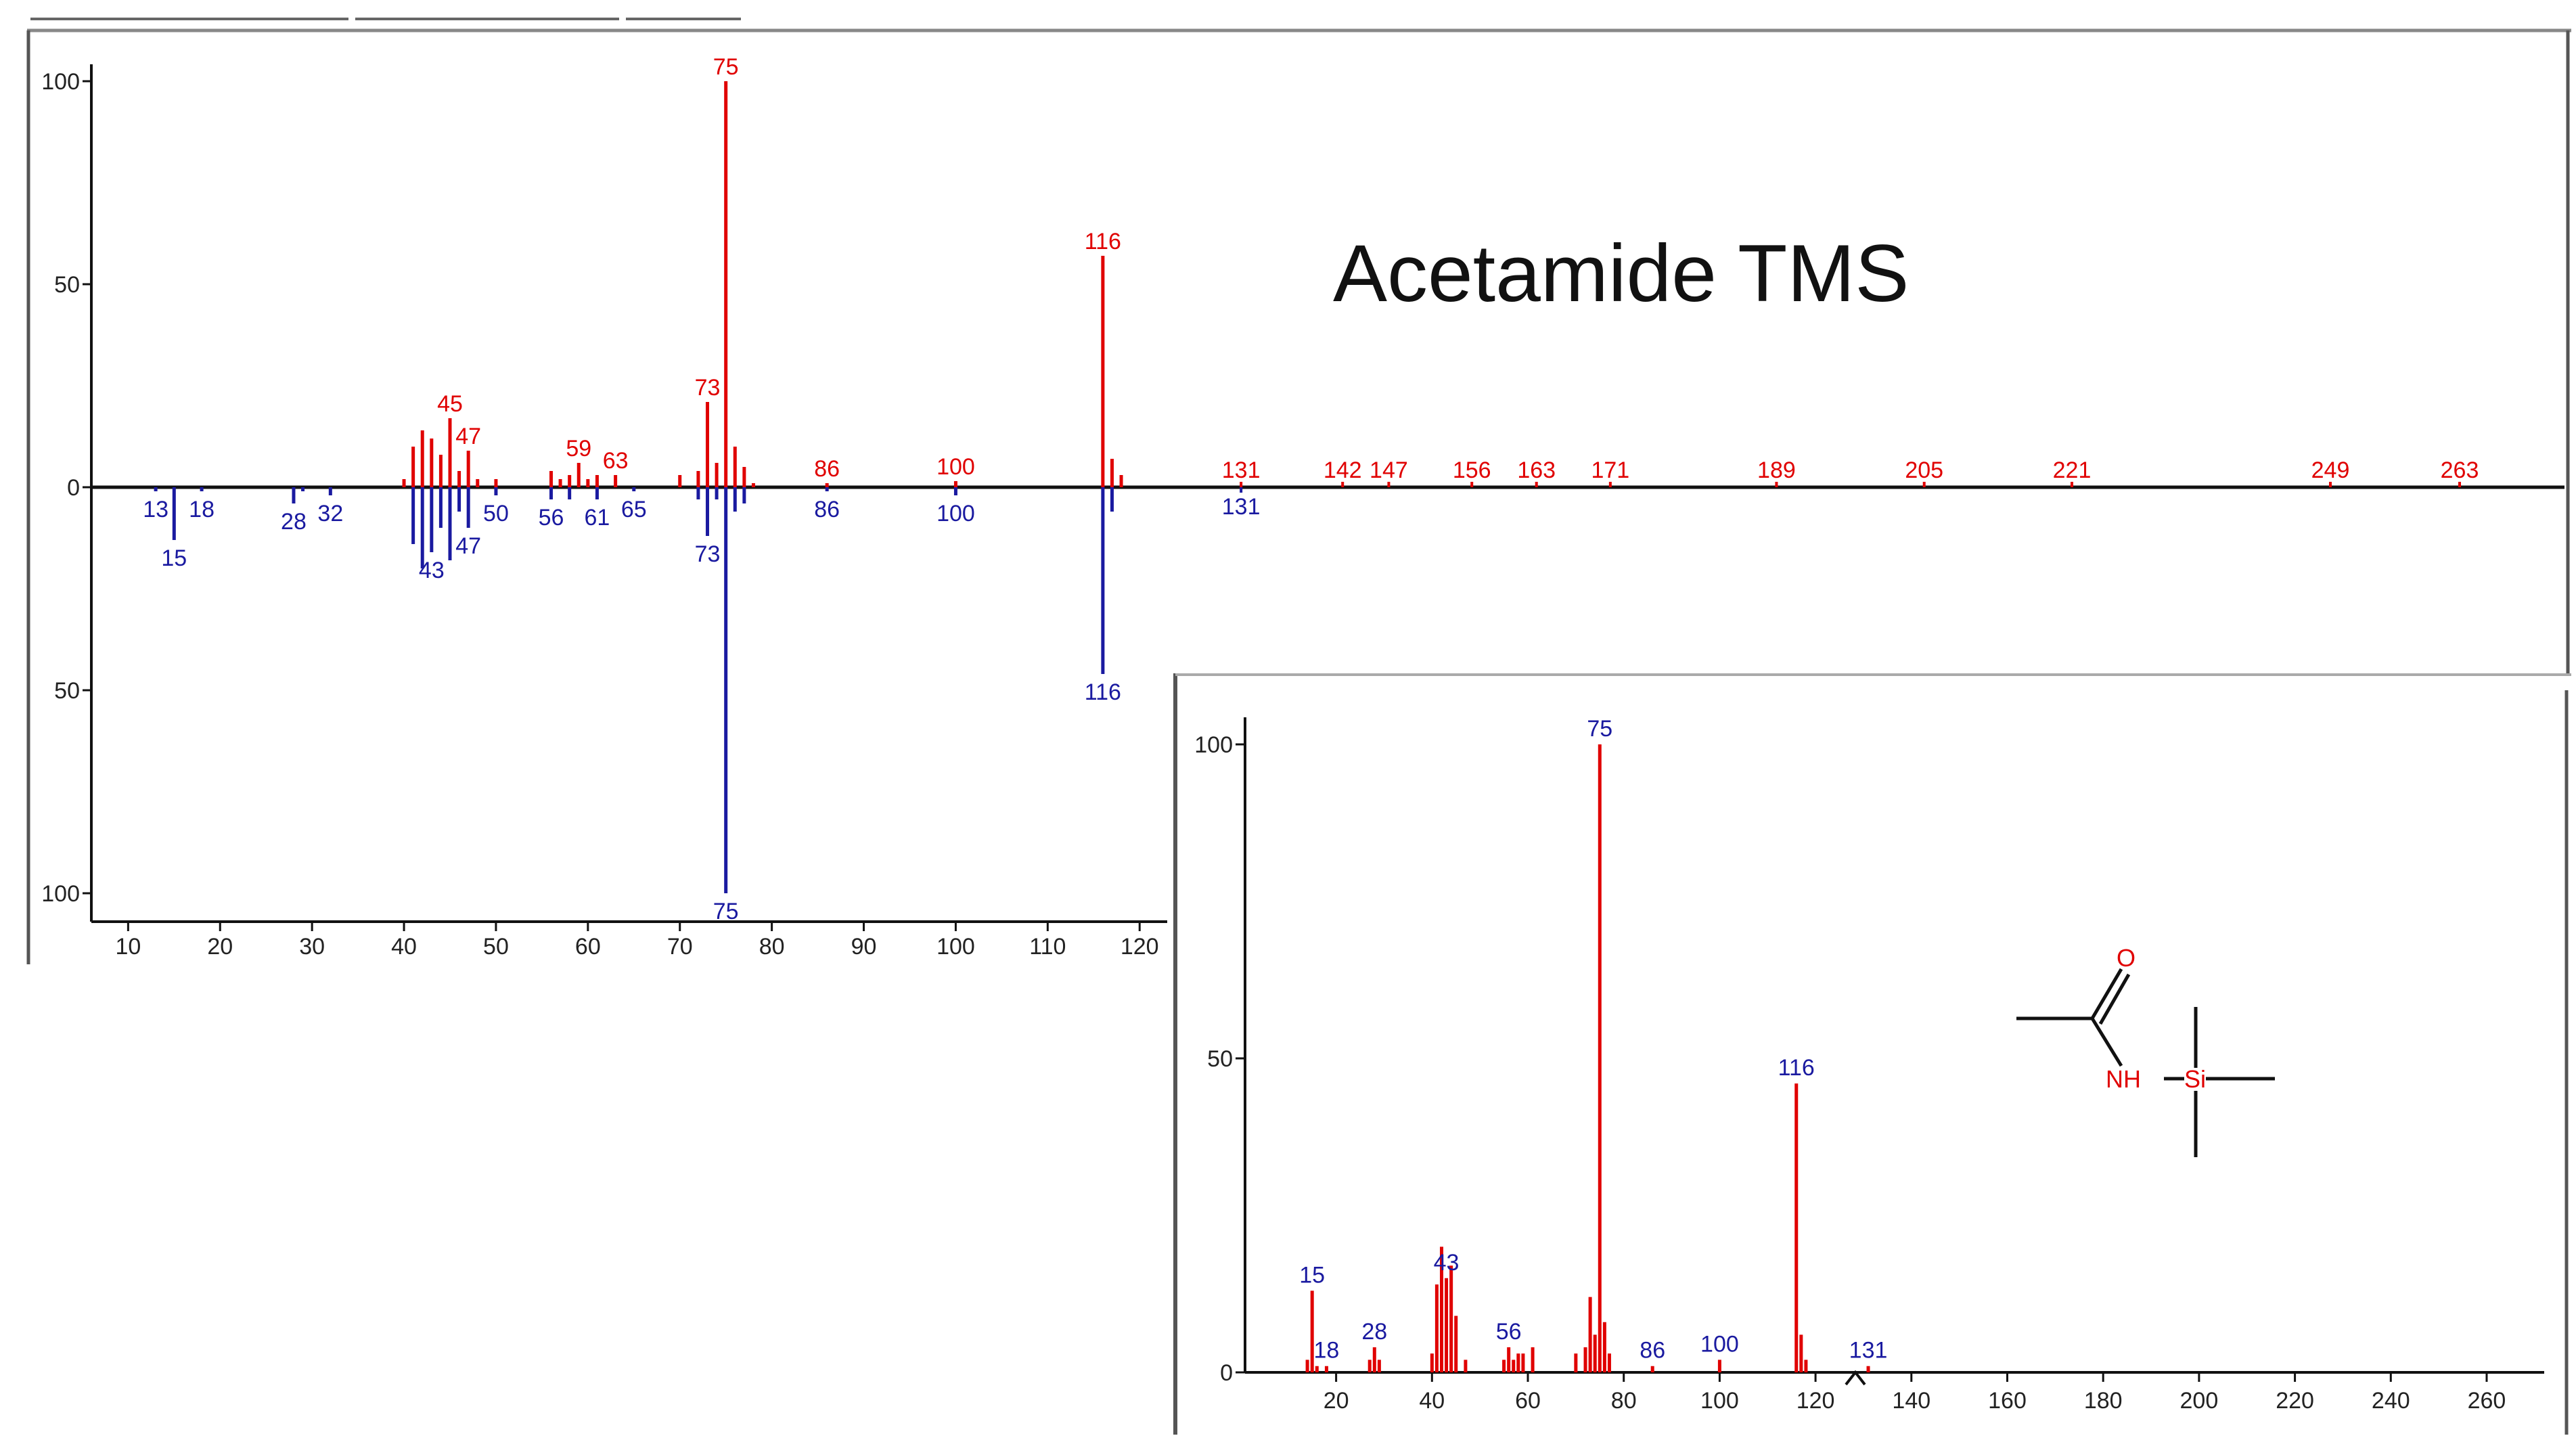 The image size is (2576, 1438). What do you see at coordinates (955, 947) in the screenshot?
I see `x-tick-label: 100` at bounding box center [955, 947].